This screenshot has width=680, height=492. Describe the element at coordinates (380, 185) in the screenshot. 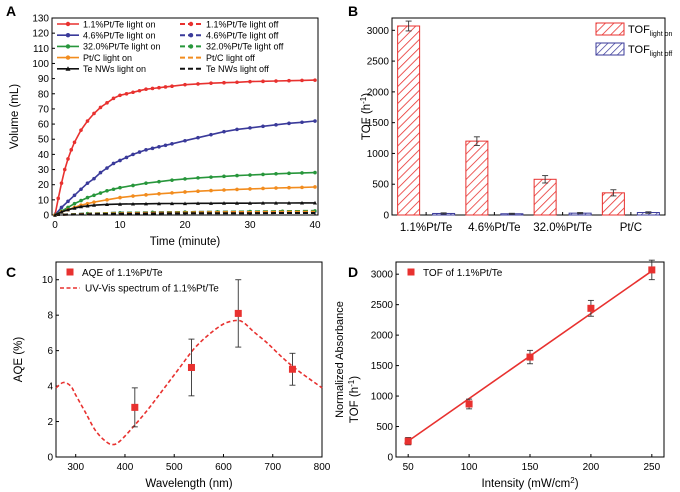

I see `panel-b-ytick-label: 500` at that location.